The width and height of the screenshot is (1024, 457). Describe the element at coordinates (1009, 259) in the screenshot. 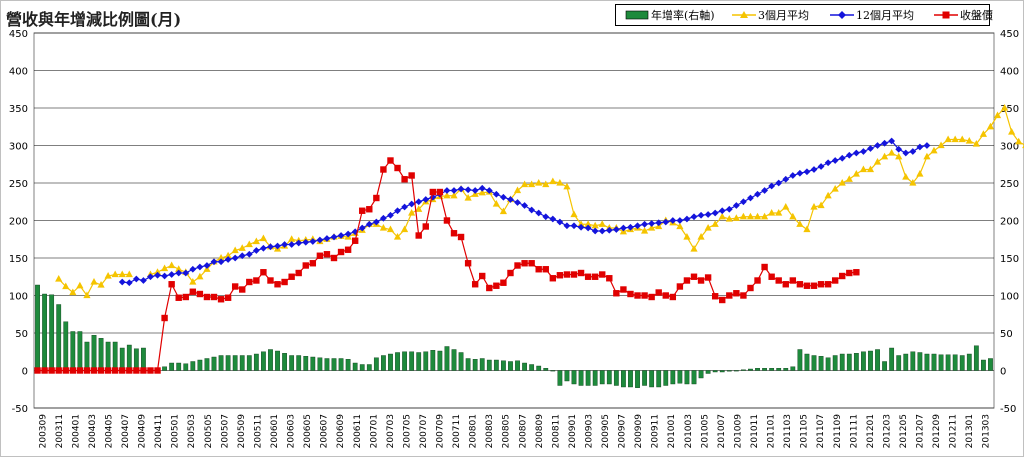

I see `y-tick-label-right: 150` at that location.